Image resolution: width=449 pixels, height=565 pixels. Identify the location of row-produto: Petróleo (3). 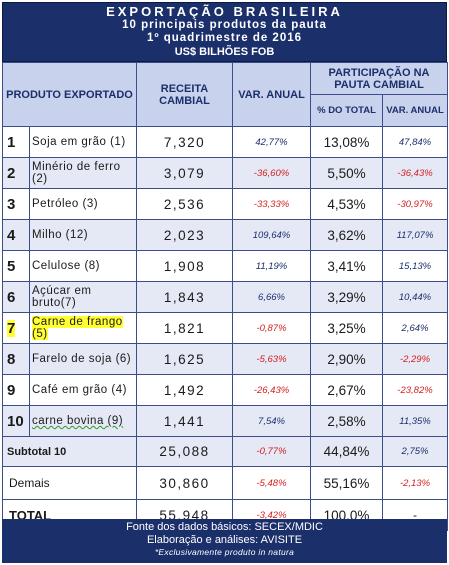
(83, 204).